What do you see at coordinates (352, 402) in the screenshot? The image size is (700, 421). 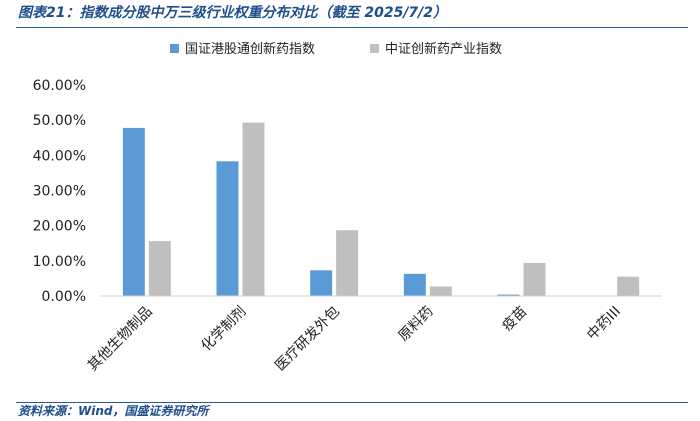 I see `source-divider` at bounding box center [352, 402].